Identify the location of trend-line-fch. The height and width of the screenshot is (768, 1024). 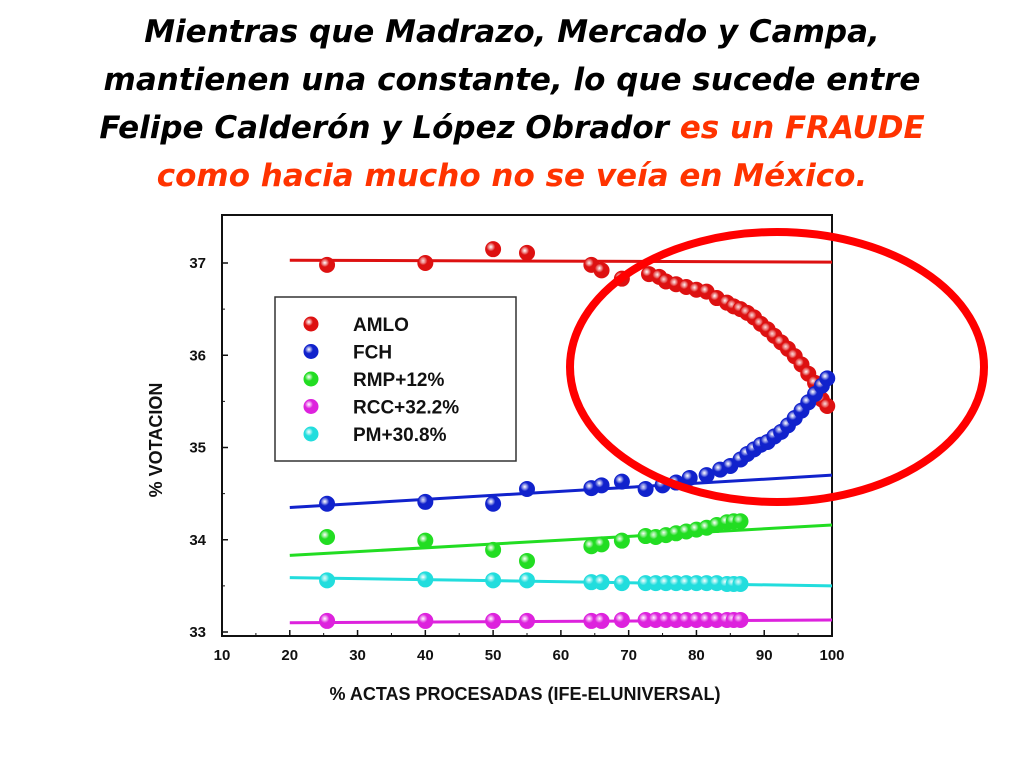
(561, 491).